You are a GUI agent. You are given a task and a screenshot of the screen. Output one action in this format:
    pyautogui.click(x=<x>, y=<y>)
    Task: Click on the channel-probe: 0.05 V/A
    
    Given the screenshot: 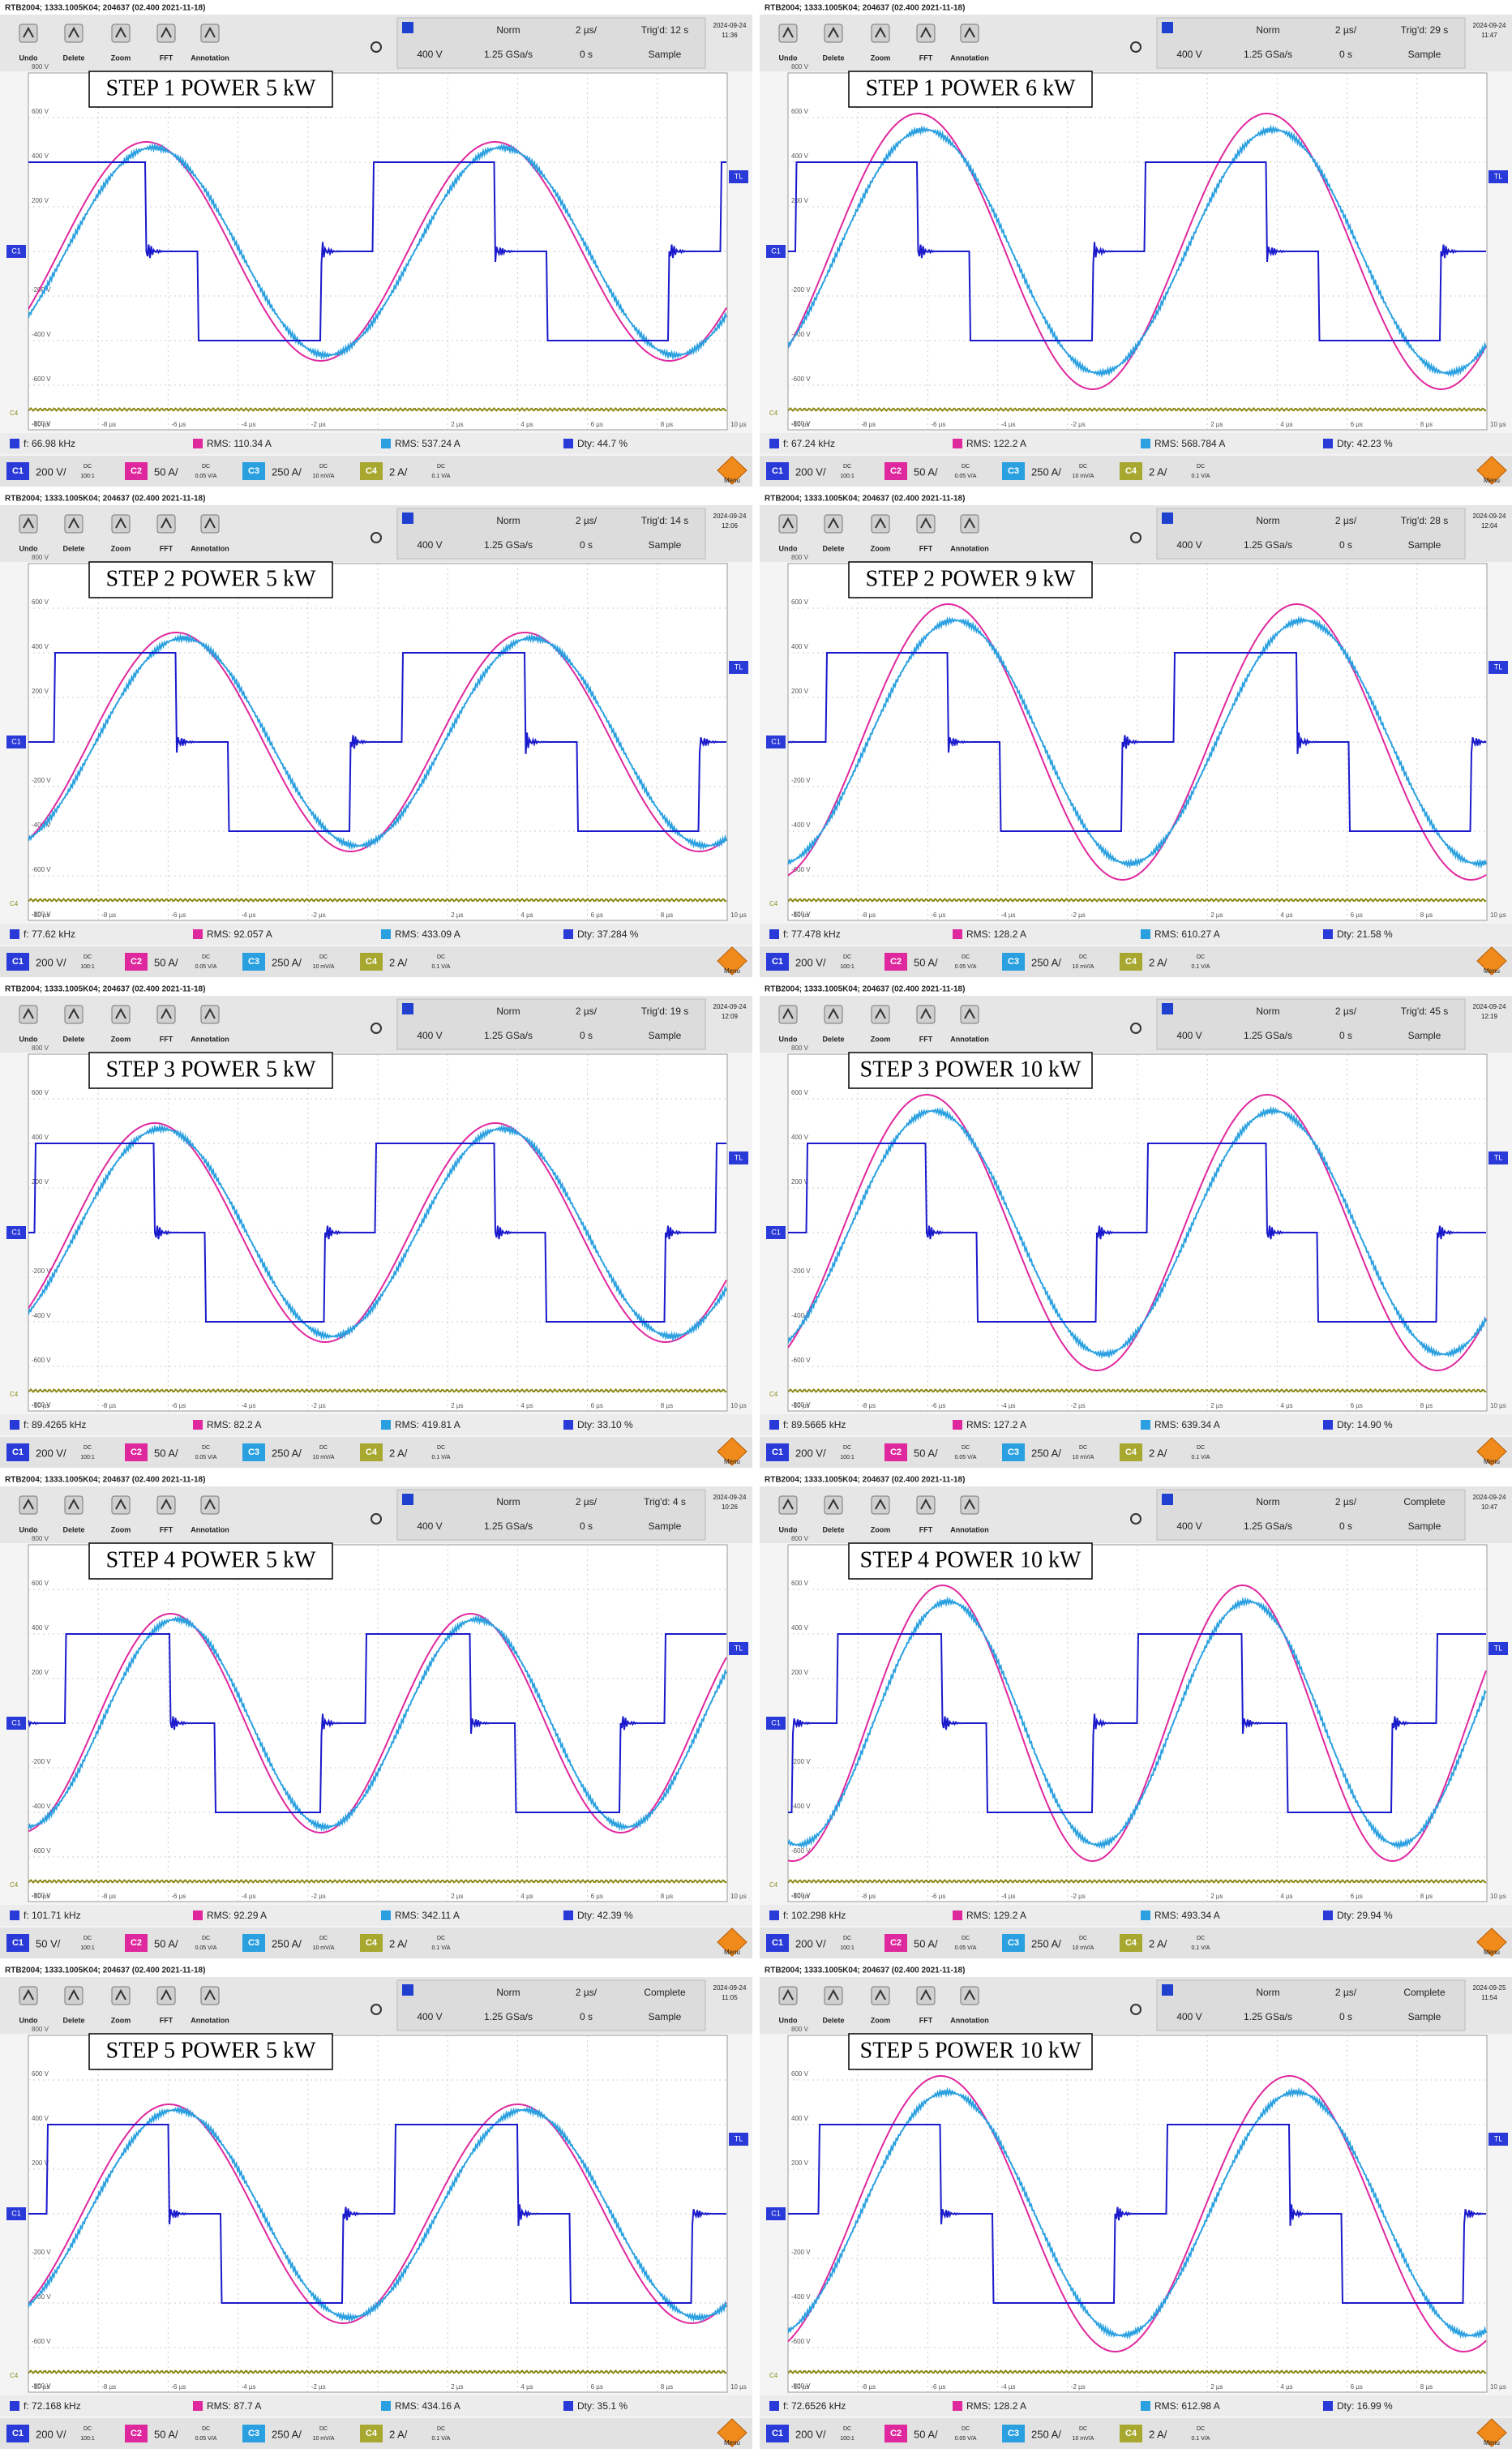 What is the action you would take?
    pyautogui.click(x=966, y=1457)
    